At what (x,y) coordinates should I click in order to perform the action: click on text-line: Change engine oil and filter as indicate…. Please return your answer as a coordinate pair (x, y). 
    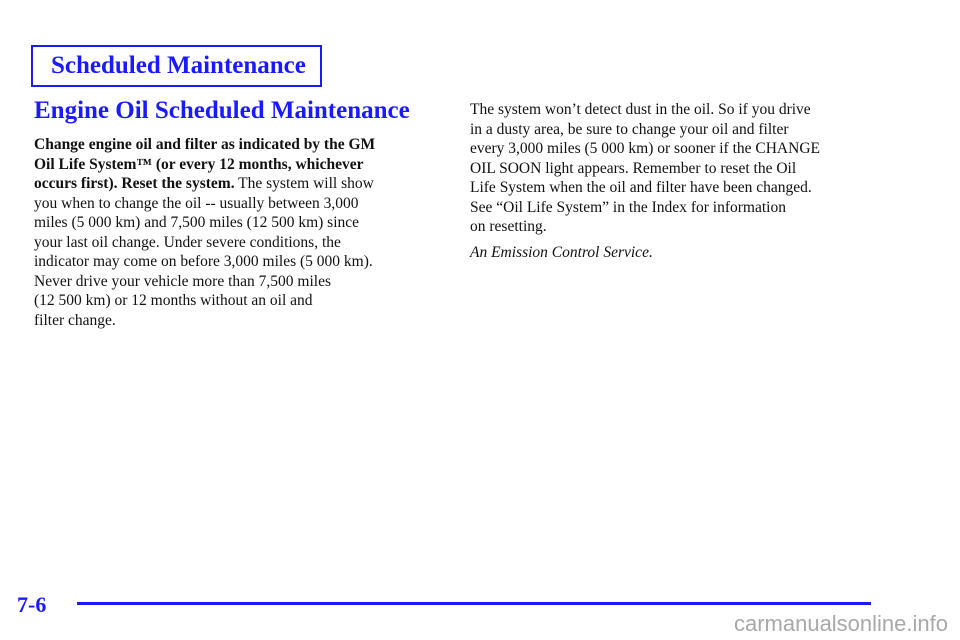
    Looking at the image, I should click on (204, 145).